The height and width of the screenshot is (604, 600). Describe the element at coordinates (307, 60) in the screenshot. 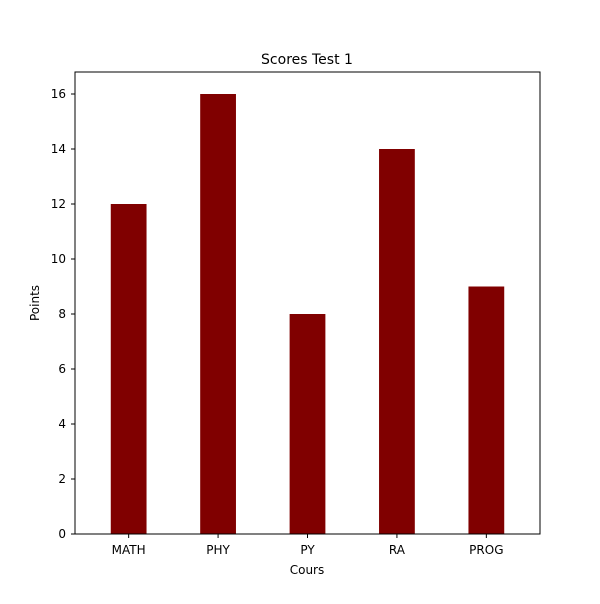

I see `chart-title: Scores Test 1` at that location.